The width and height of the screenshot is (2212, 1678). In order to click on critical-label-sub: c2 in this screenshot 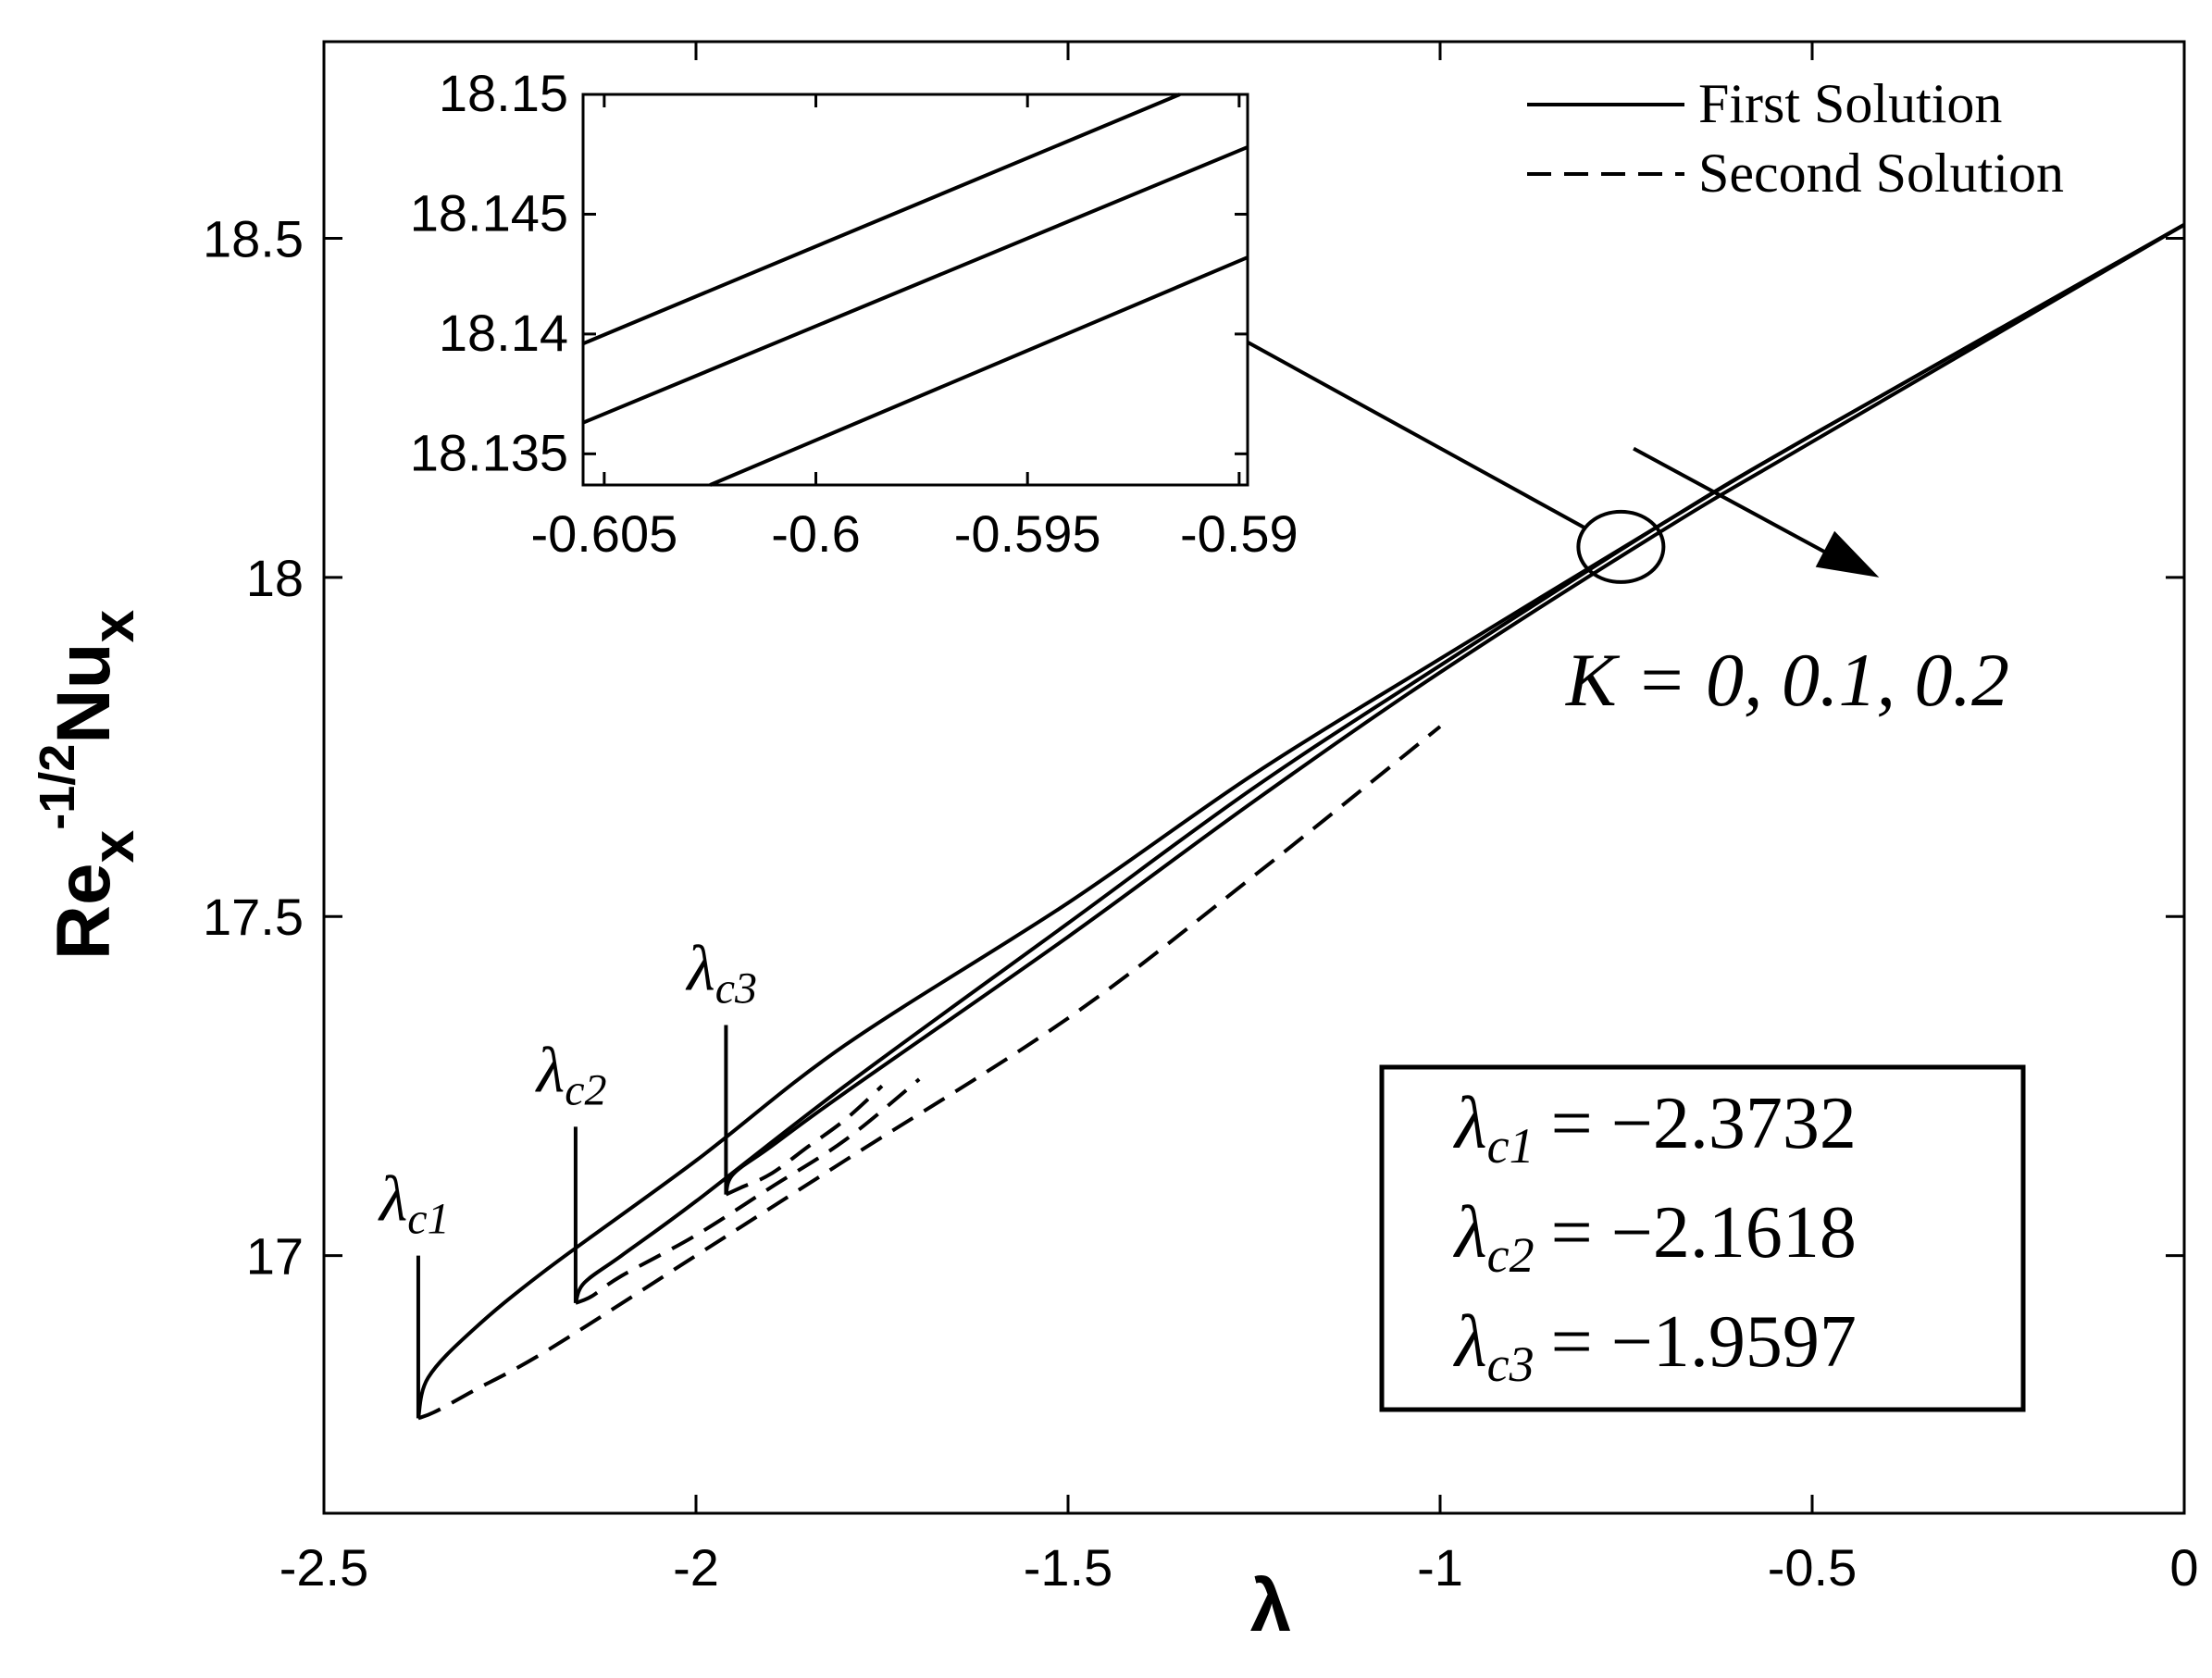, I will do `click(585, 1090)`.